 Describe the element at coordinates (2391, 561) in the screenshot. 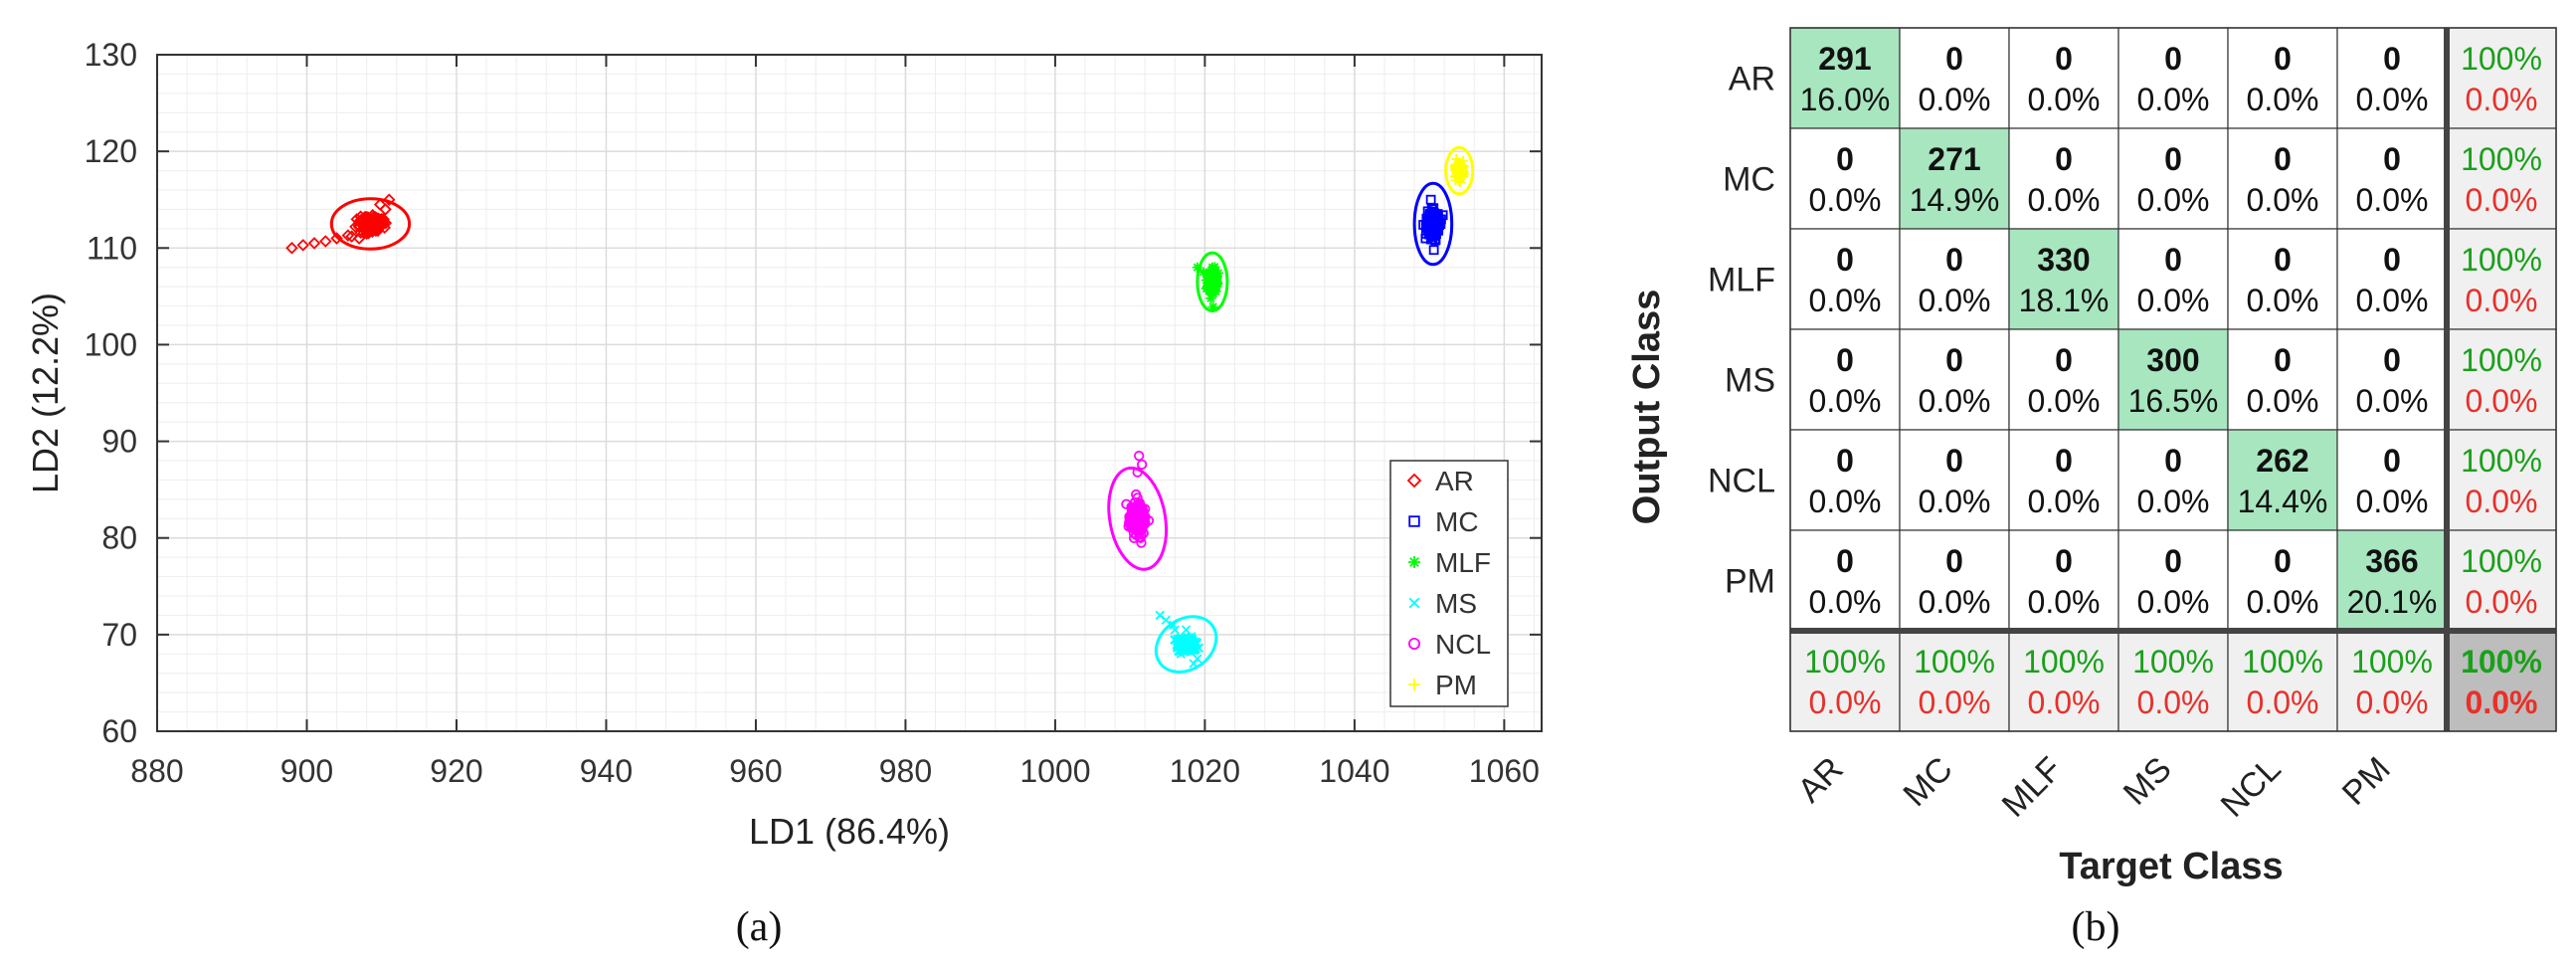

I see `cell-count: 366` at that location.